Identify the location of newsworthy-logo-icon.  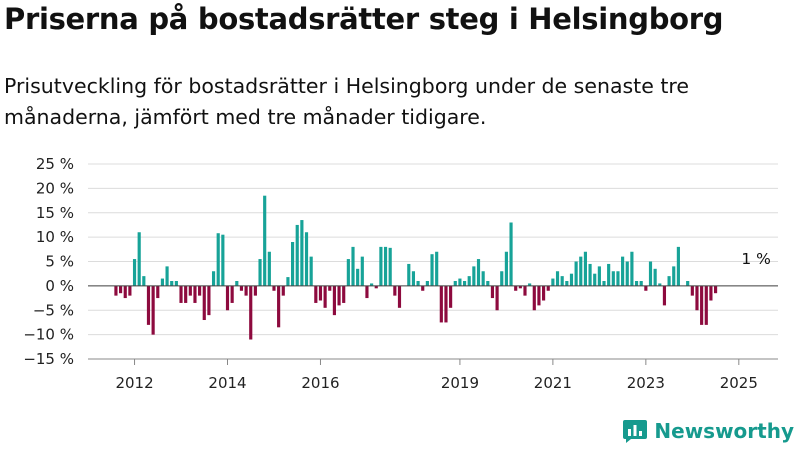
(635, 431).